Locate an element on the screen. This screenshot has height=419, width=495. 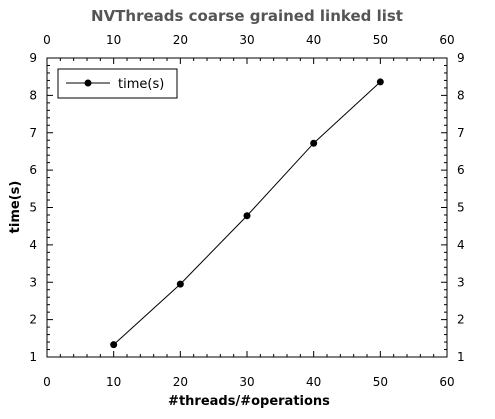
y-tick-label-right: 8 is located at coordinates (461, 95).